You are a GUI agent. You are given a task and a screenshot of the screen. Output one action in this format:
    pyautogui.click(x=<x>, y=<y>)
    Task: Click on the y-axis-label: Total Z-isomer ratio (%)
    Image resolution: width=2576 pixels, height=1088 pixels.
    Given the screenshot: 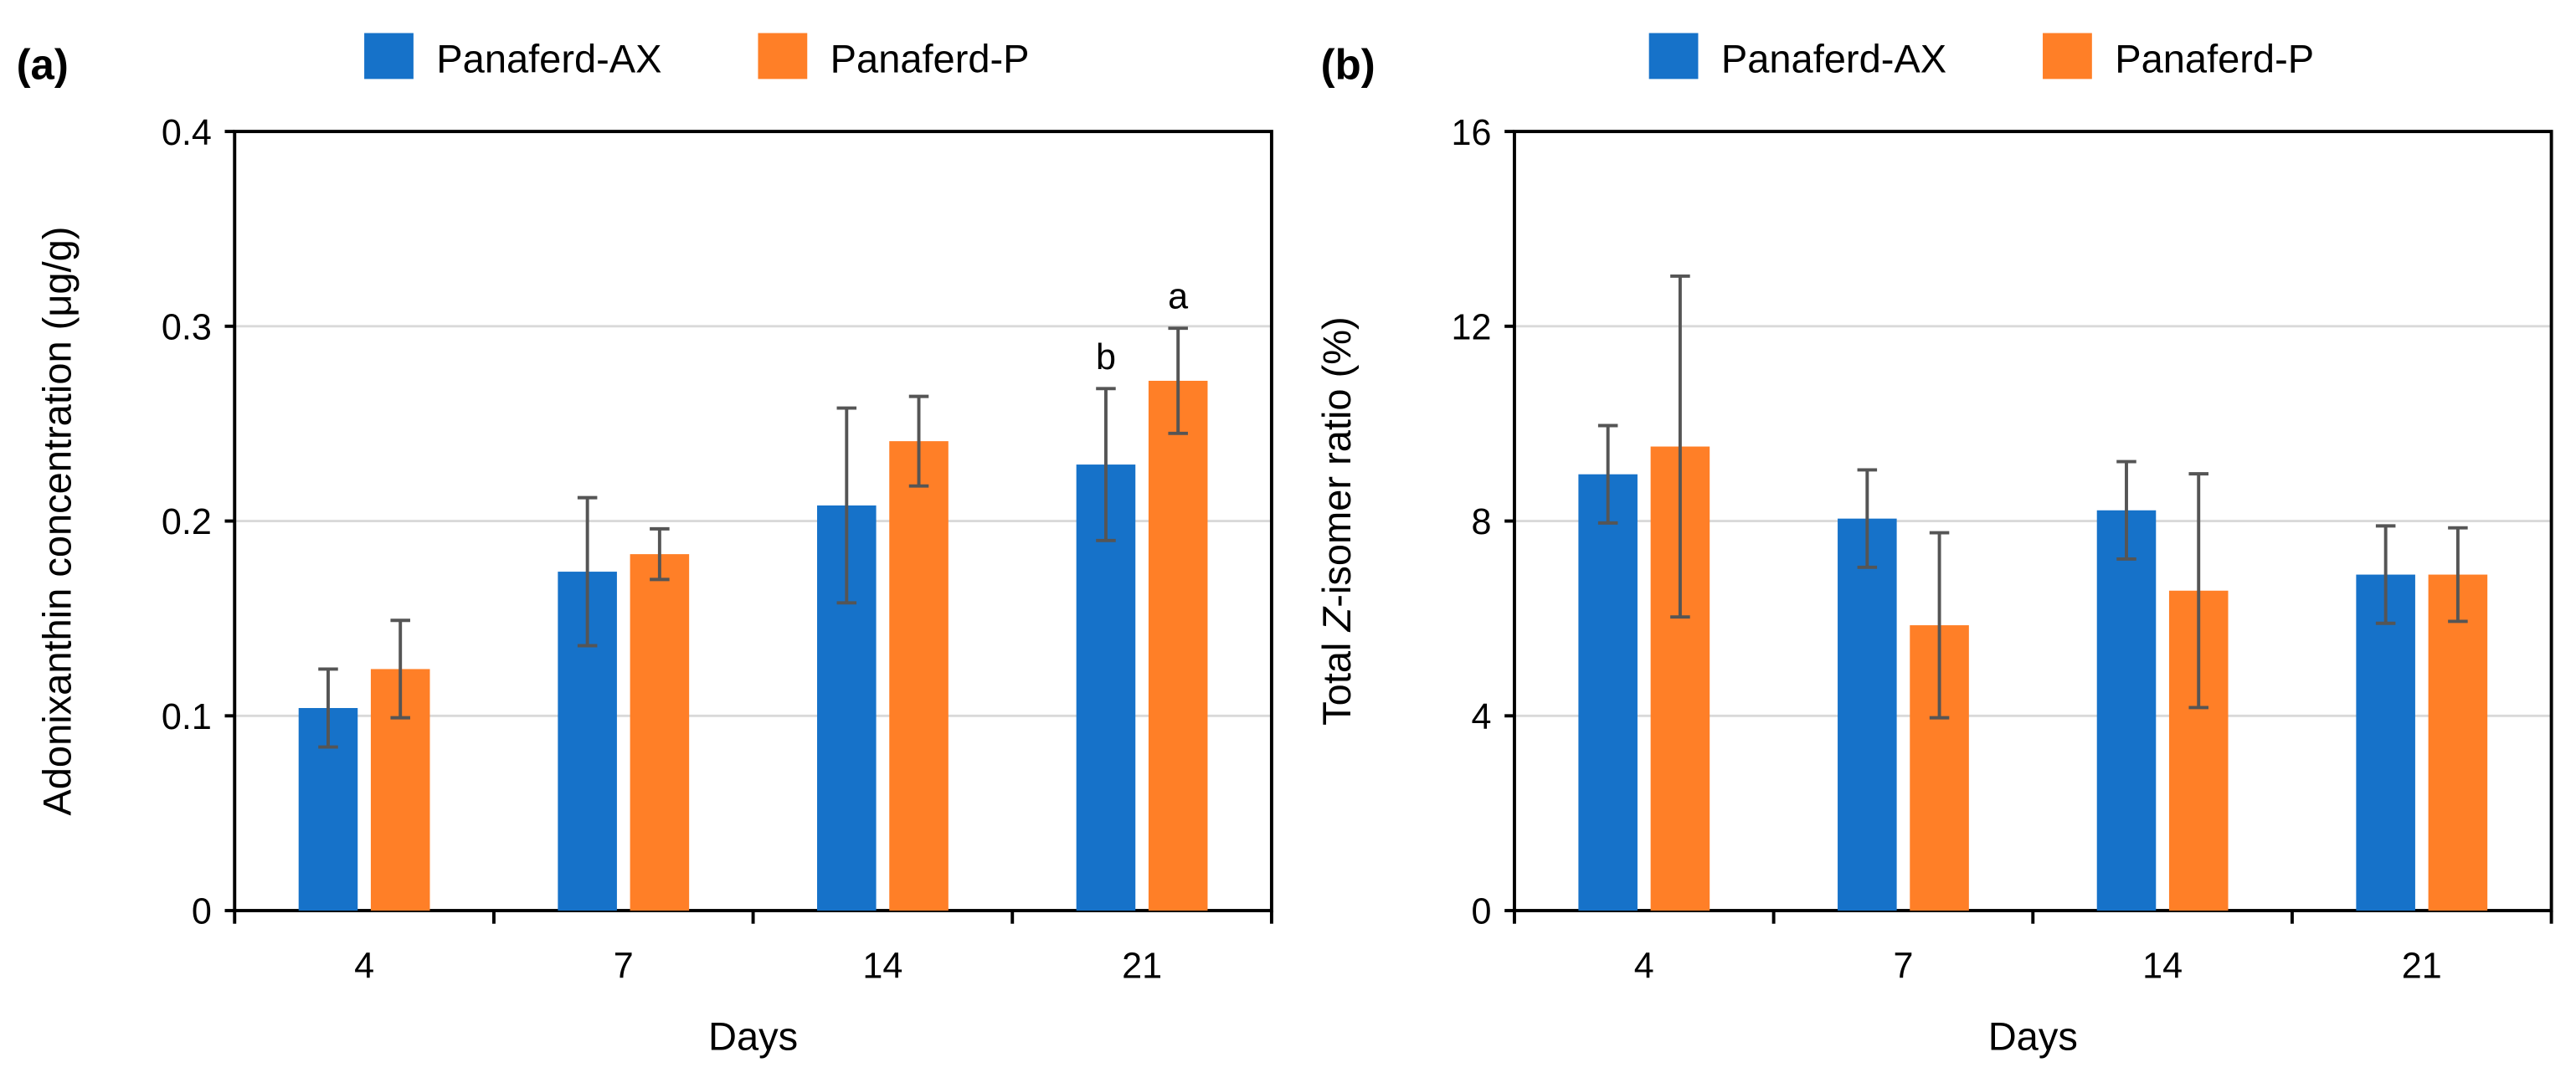 What is the action you would take?
    pyautogui.click(x=1336, y=521)
    